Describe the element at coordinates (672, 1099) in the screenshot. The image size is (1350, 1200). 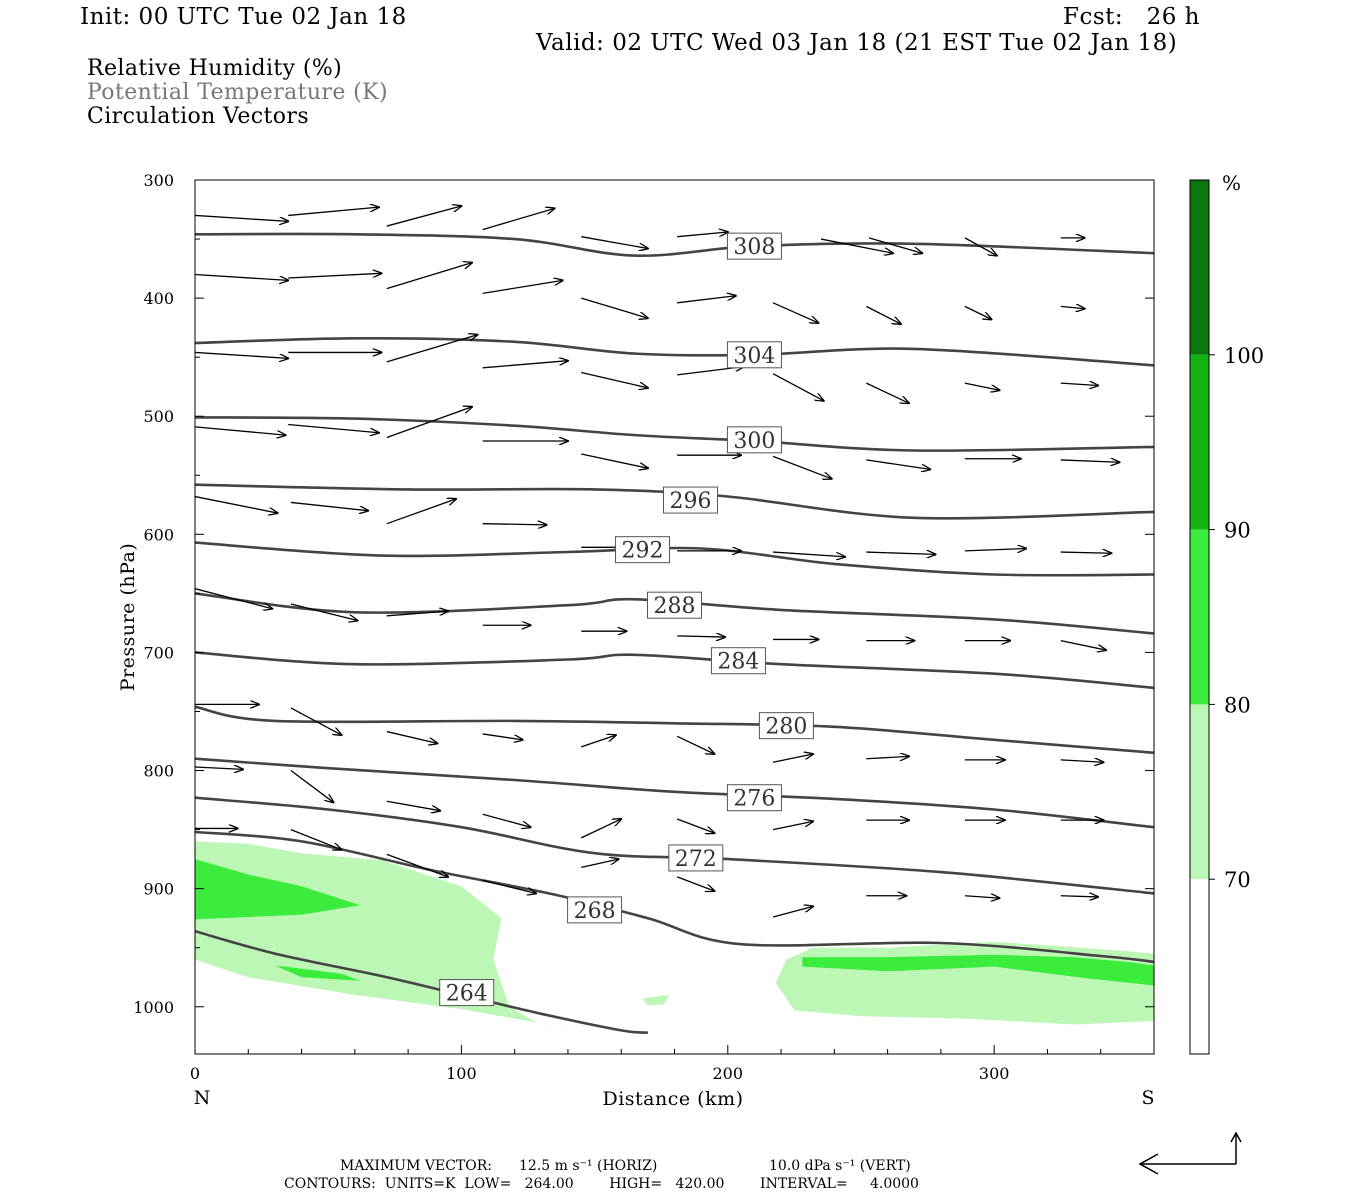
I see `x-axis-title: Distance (km)` at that location.